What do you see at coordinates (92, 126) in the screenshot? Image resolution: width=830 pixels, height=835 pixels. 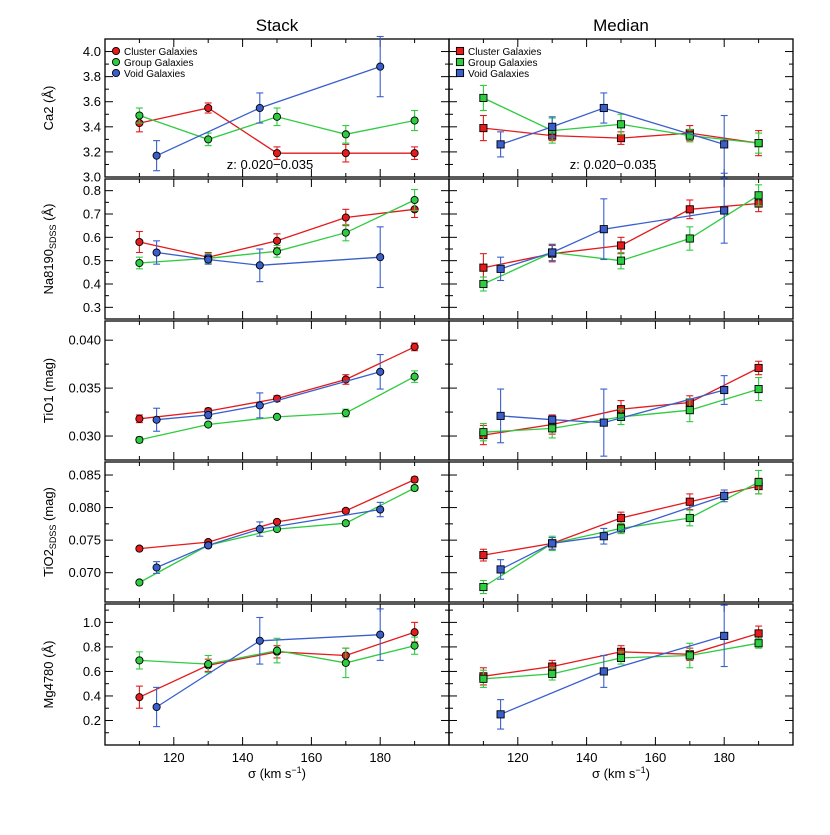 I see `y-tick-label: 3.4` at bounding box center [92, 126].